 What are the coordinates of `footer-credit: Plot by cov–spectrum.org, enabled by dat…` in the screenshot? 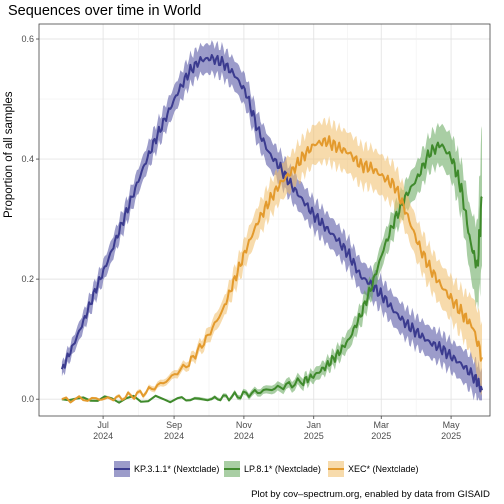 It's located at (370, 494).